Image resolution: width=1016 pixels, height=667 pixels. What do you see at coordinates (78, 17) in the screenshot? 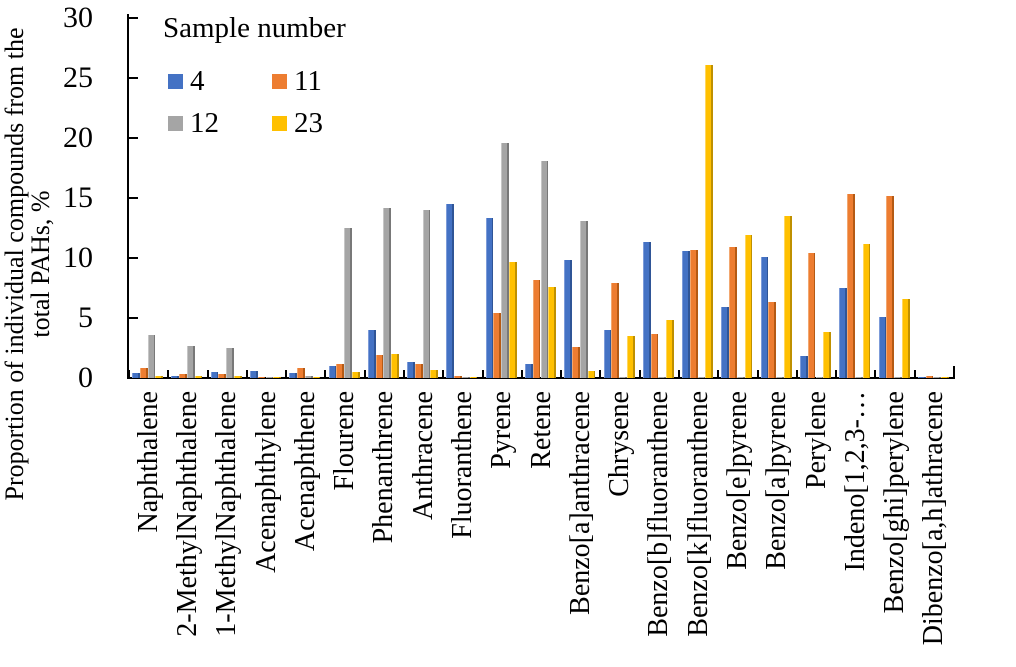
I see `y-tick-label-30: 30` at bounding box center [78, 17].